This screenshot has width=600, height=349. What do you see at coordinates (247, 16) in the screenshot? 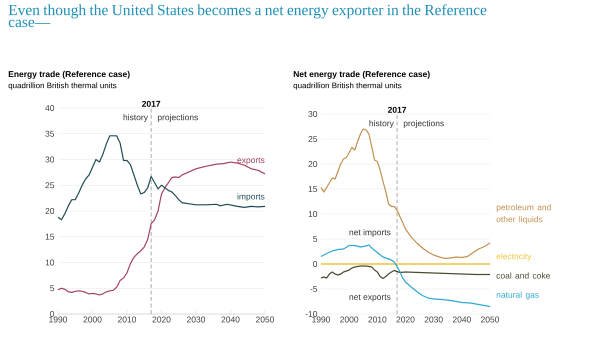
I see `text: Even though the United States becomes a net energy exporter in the Reference case—` at bounding box center [247, 16].